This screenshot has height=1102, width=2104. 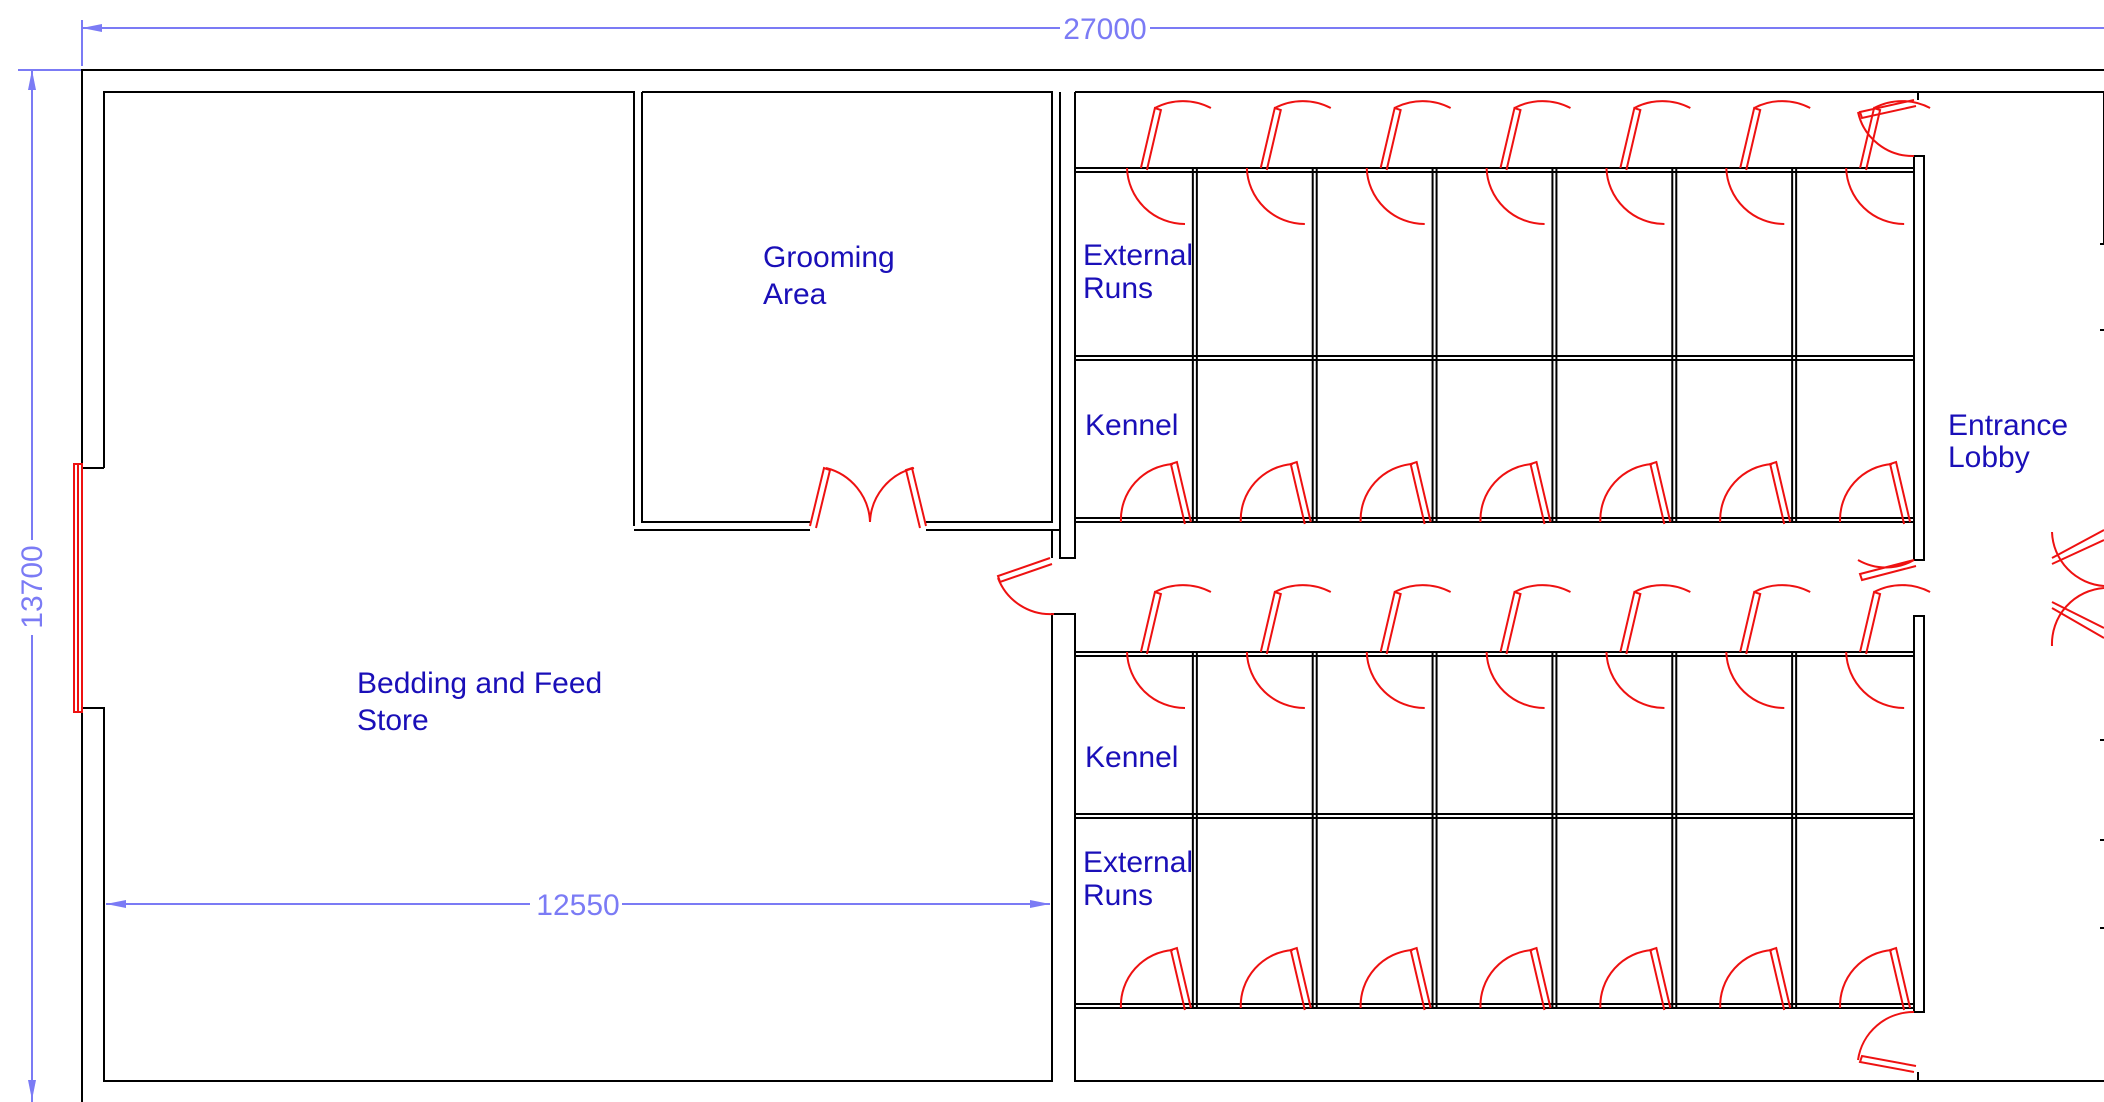 What do you see at coordinates (1118, 288) in the screenshot?
I see `runs-top-line2: Runs` at bounding box center [1118, 288].